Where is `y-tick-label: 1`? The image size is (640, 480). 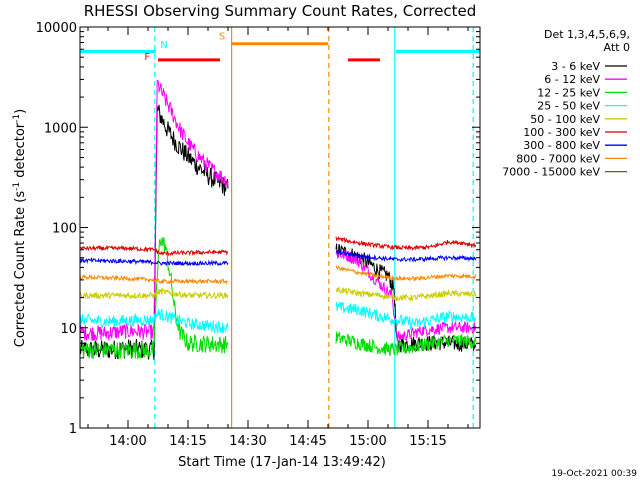 y-tick-label: 1 is located at coordinates (73, 429).